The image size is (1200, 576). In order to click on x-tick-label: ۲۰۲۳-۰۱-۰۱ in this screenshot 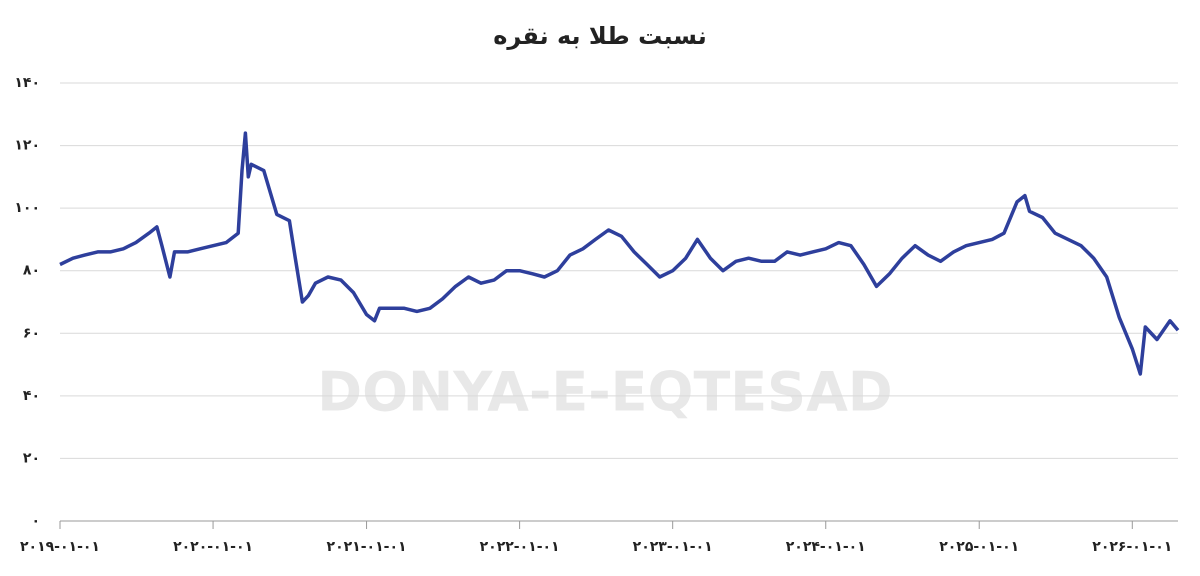, I will do `click(673, 547)`.